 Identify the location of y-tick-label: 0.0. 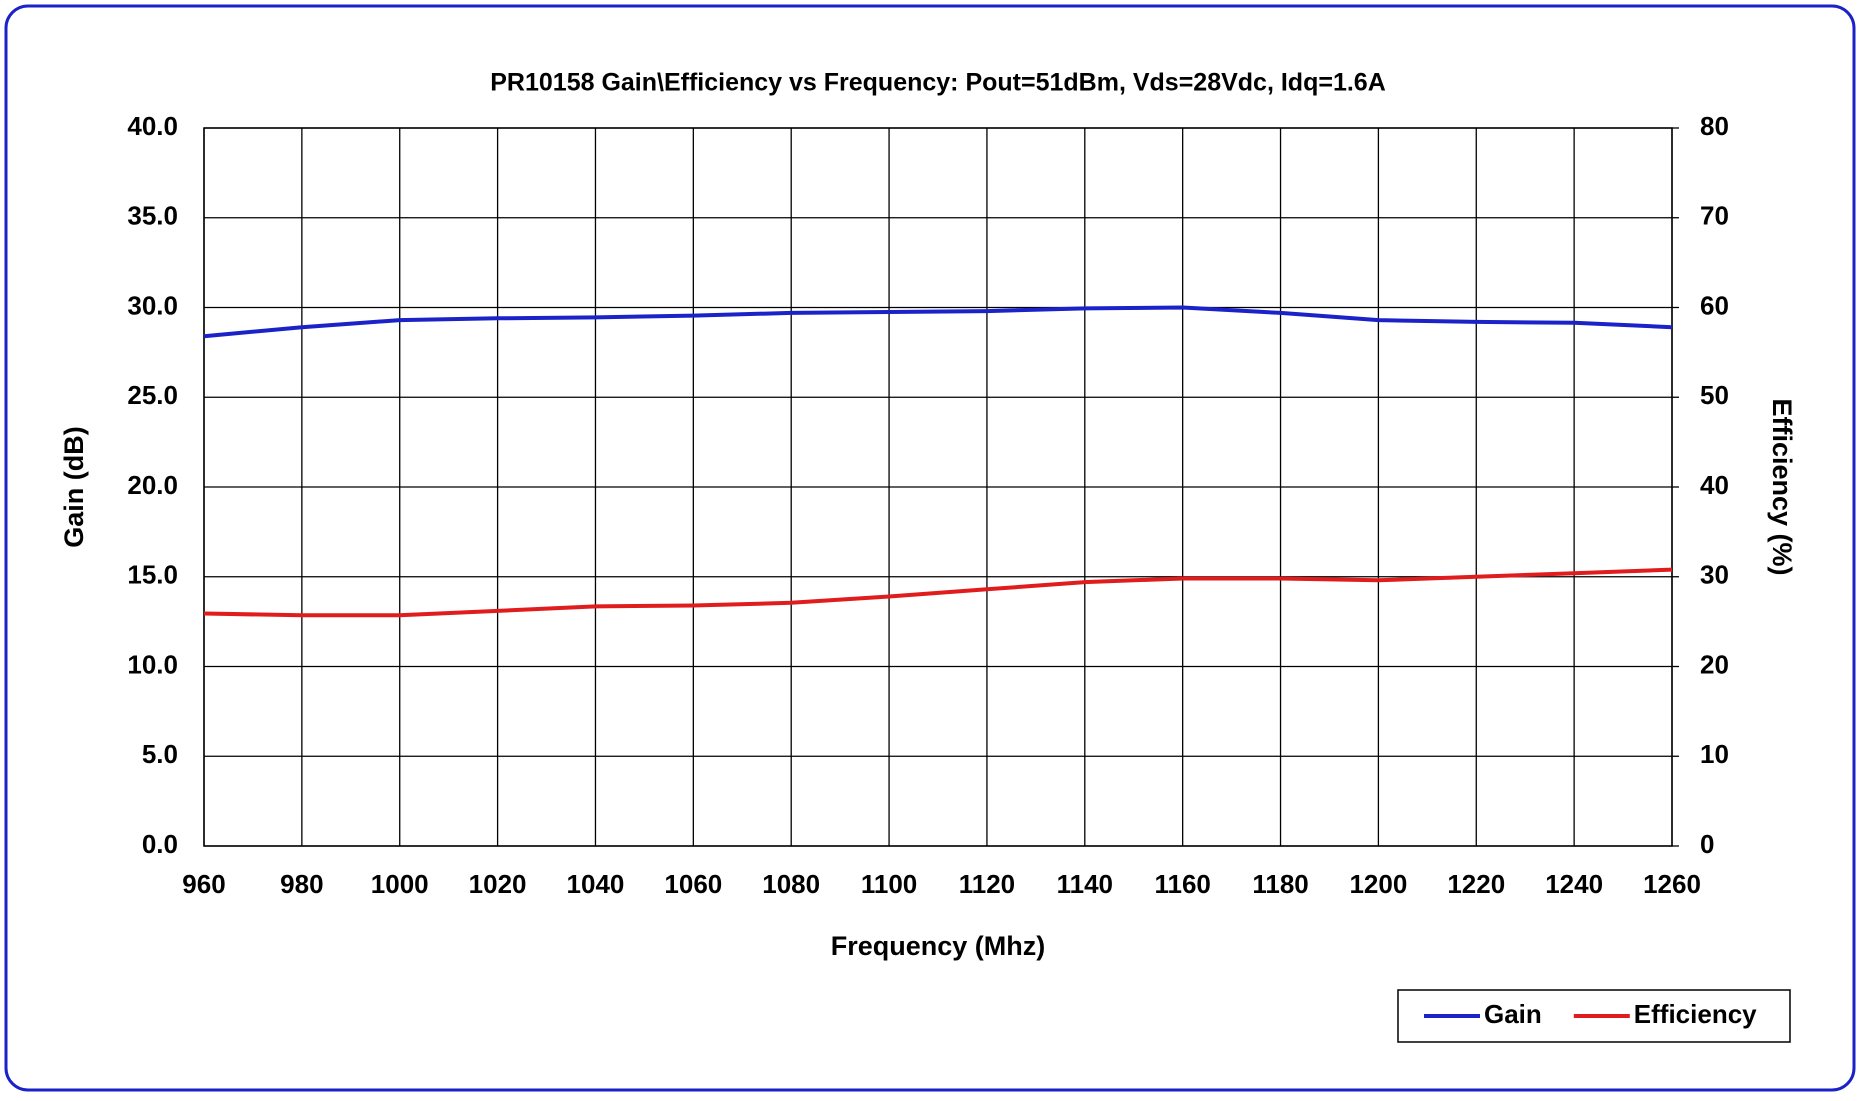
(160, 844).